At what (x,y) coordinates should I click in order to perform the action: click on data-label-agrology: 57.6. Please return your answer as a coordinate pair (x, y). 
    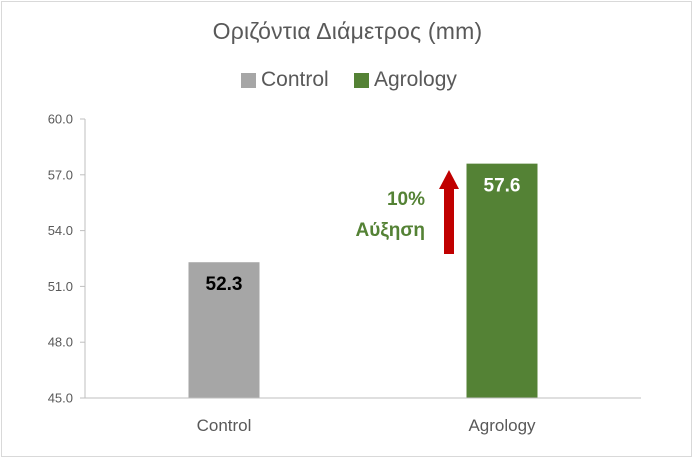
    Looking at the image, I should click on (502, 186).